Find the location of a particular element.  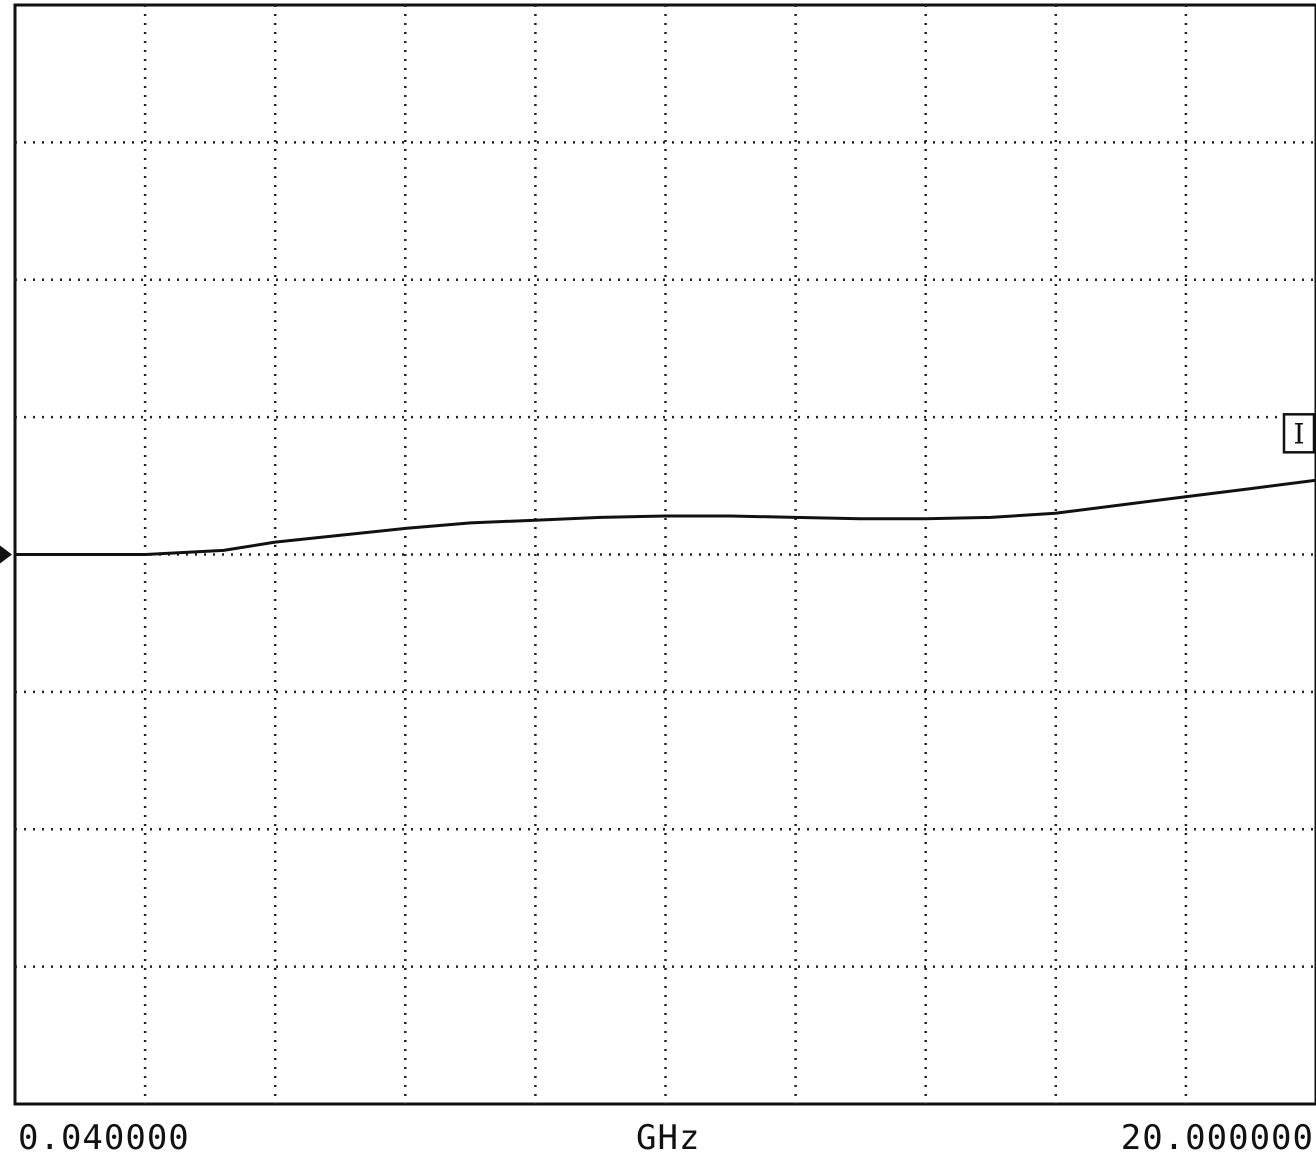

x-axis-unit: GHz is located at coordinates (668, 1138).